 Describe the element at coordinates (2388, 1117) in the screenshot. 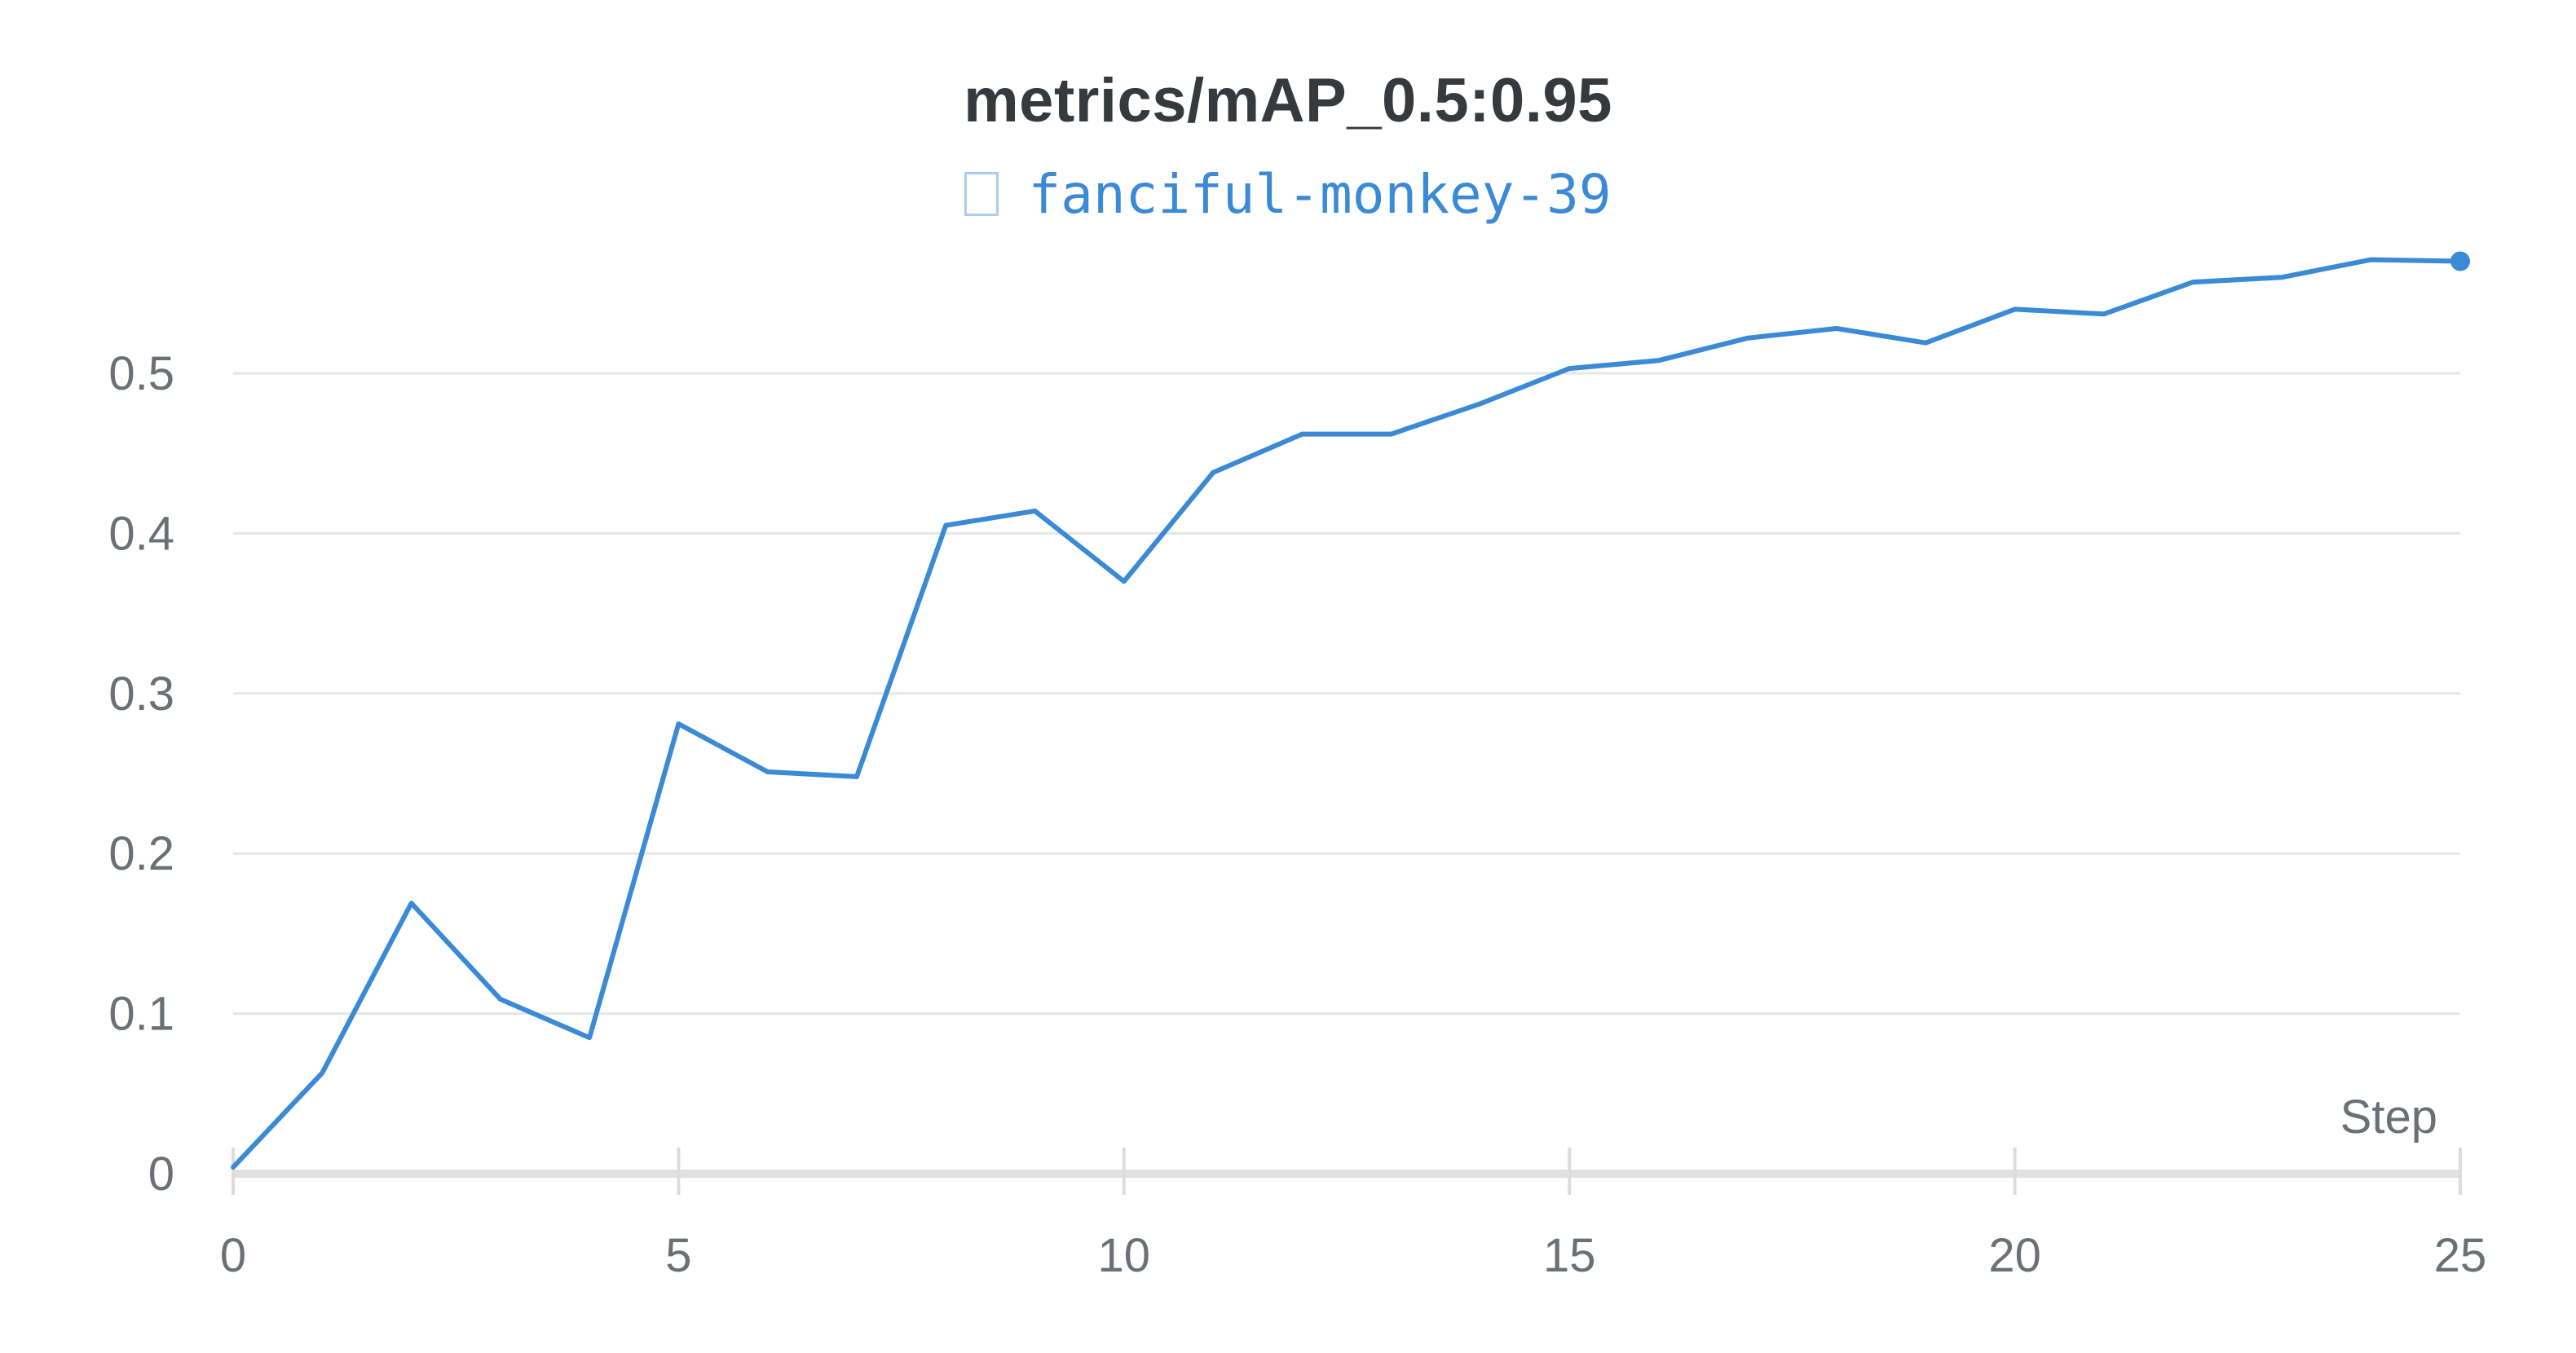

I see `x-axis-label: Step` at that location.